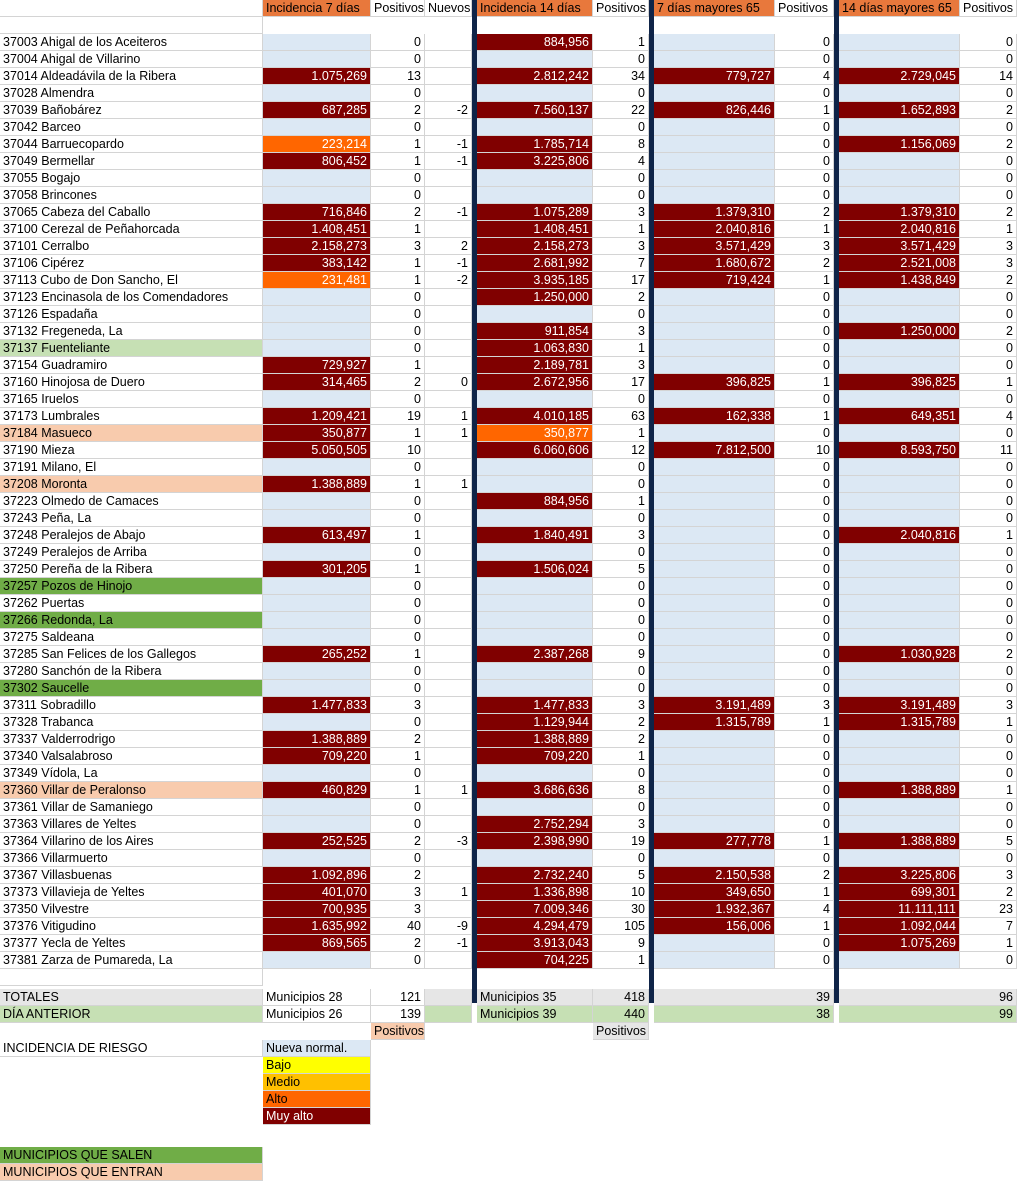 The image size is (1017, 1181). I want to click on header-positivos-7-65: Positivos, so click(804, 8).